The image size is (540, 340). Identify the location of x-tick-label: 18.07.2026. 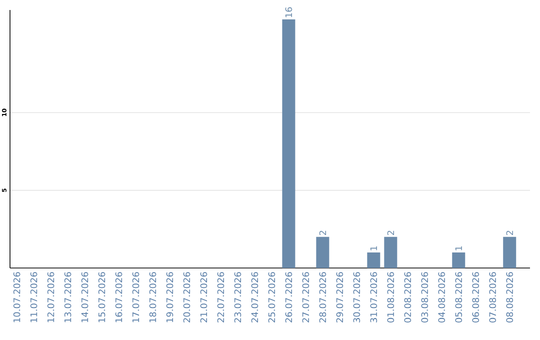
(152, 297).